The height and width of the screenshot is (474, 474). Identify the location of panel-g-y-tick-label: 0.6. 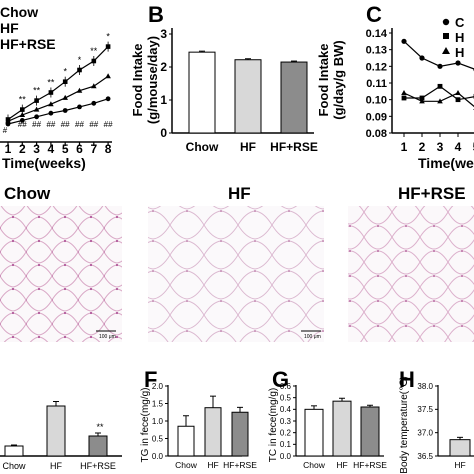
(286, 386).